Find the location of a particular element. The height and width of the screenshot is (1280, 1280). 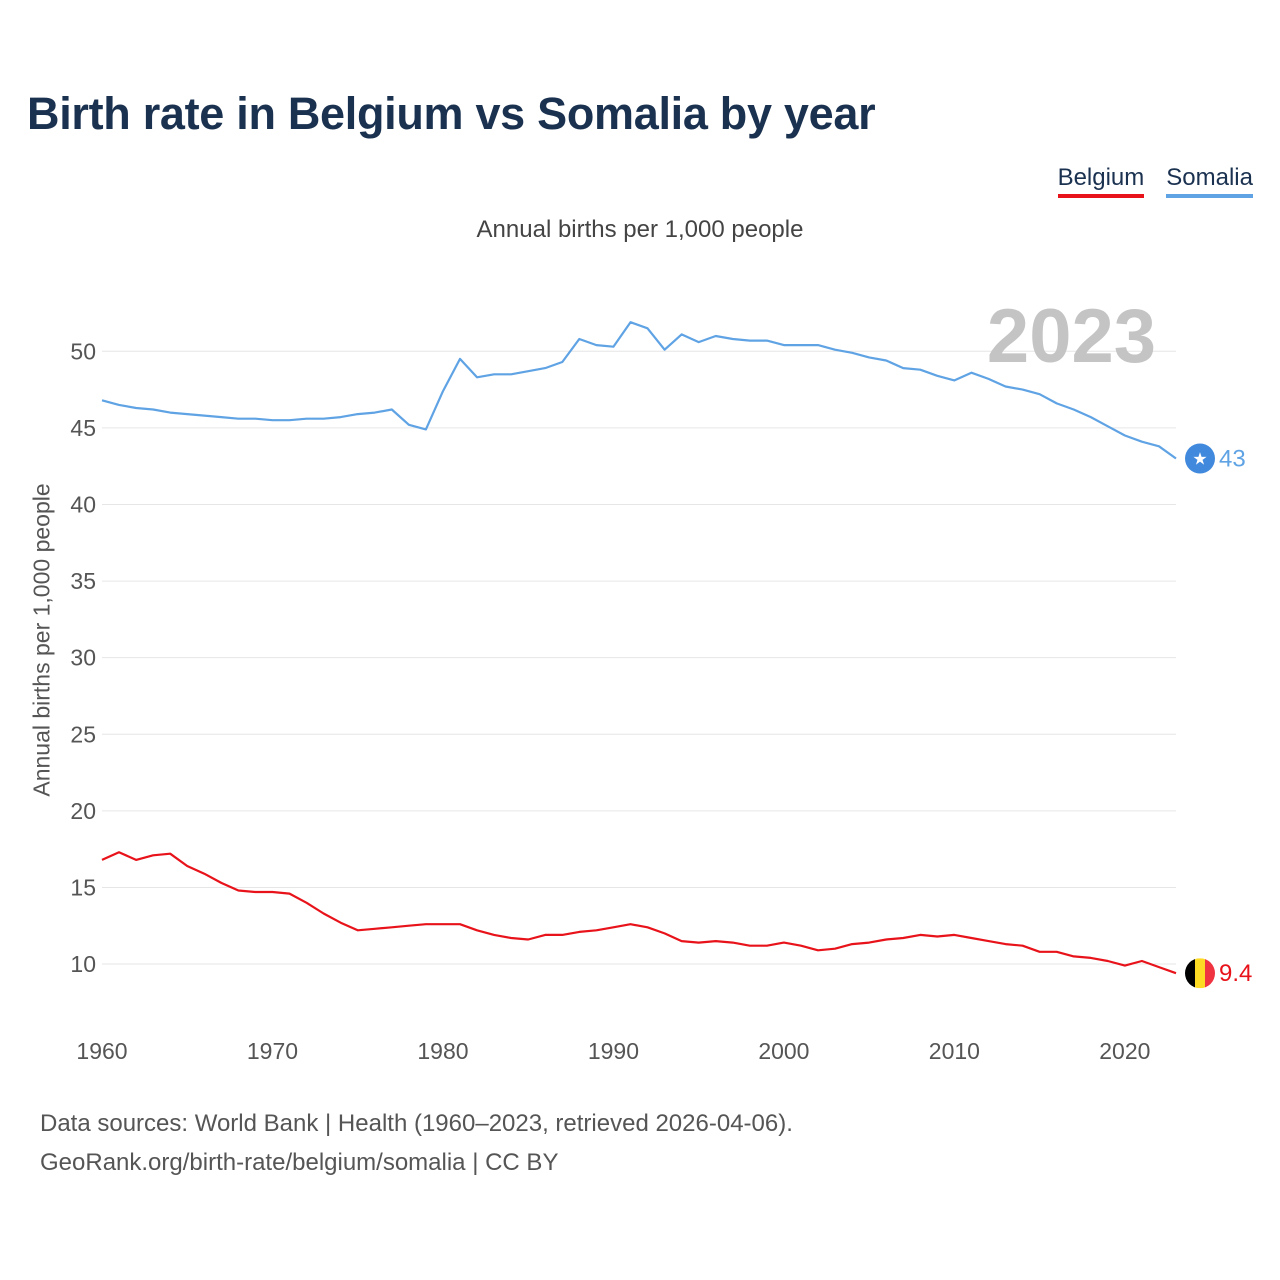

y-tick-label-45: 45 is located at coordinates (83, 428).